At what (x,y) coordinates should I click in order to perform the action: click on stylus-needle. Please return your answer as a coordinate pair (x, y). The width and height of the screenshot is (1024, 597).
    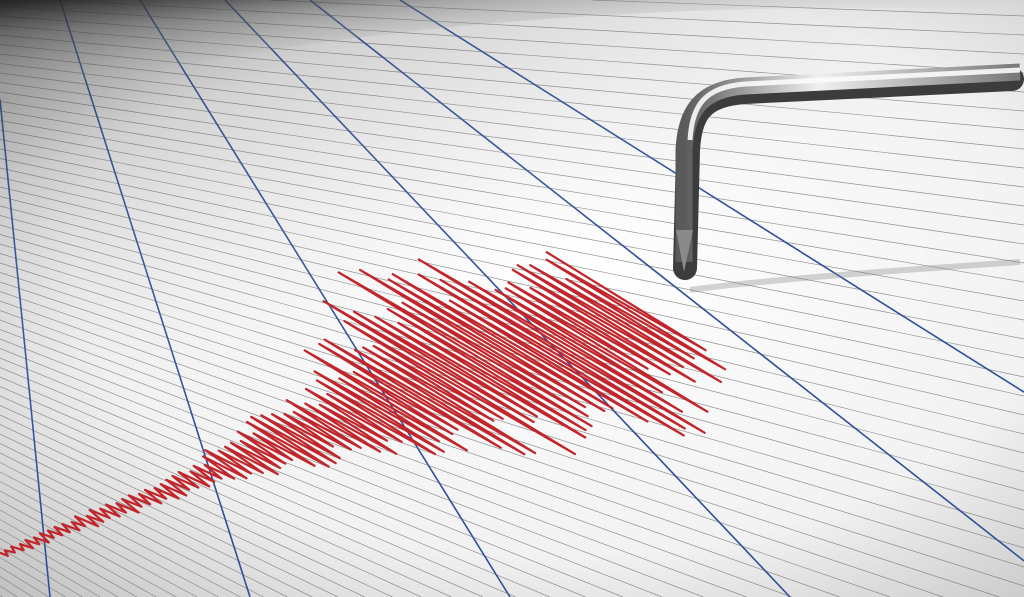
    Looking at the image, I should click on (848, 171).